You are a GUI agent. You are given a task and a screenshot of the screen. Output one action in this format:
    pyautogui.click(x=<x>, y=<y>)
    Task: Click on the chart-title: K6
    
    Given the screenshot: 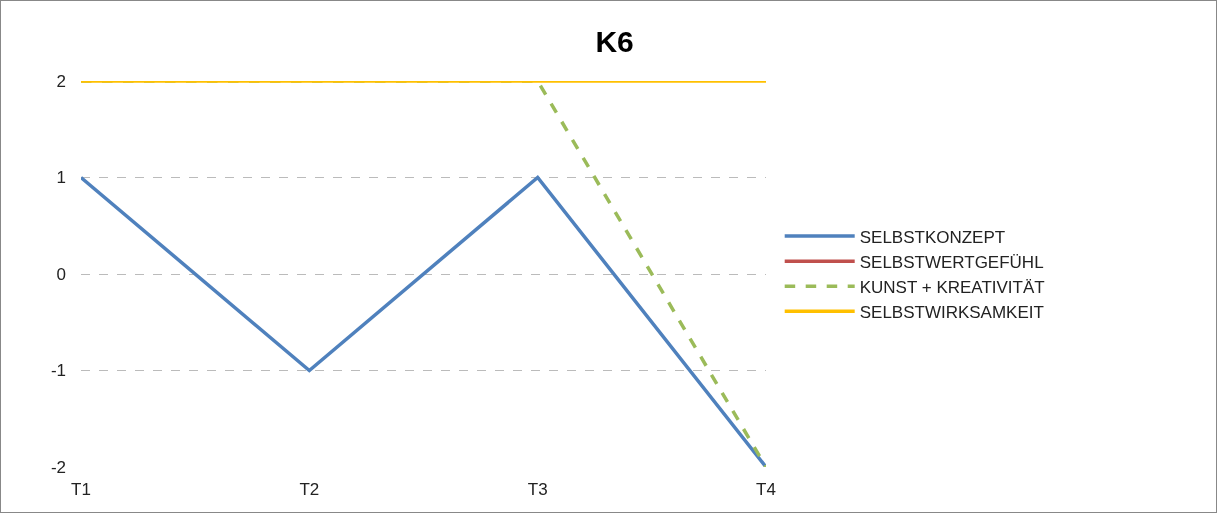 What is the action you would take?
    pyautogui.click(x=614, y=42)
    